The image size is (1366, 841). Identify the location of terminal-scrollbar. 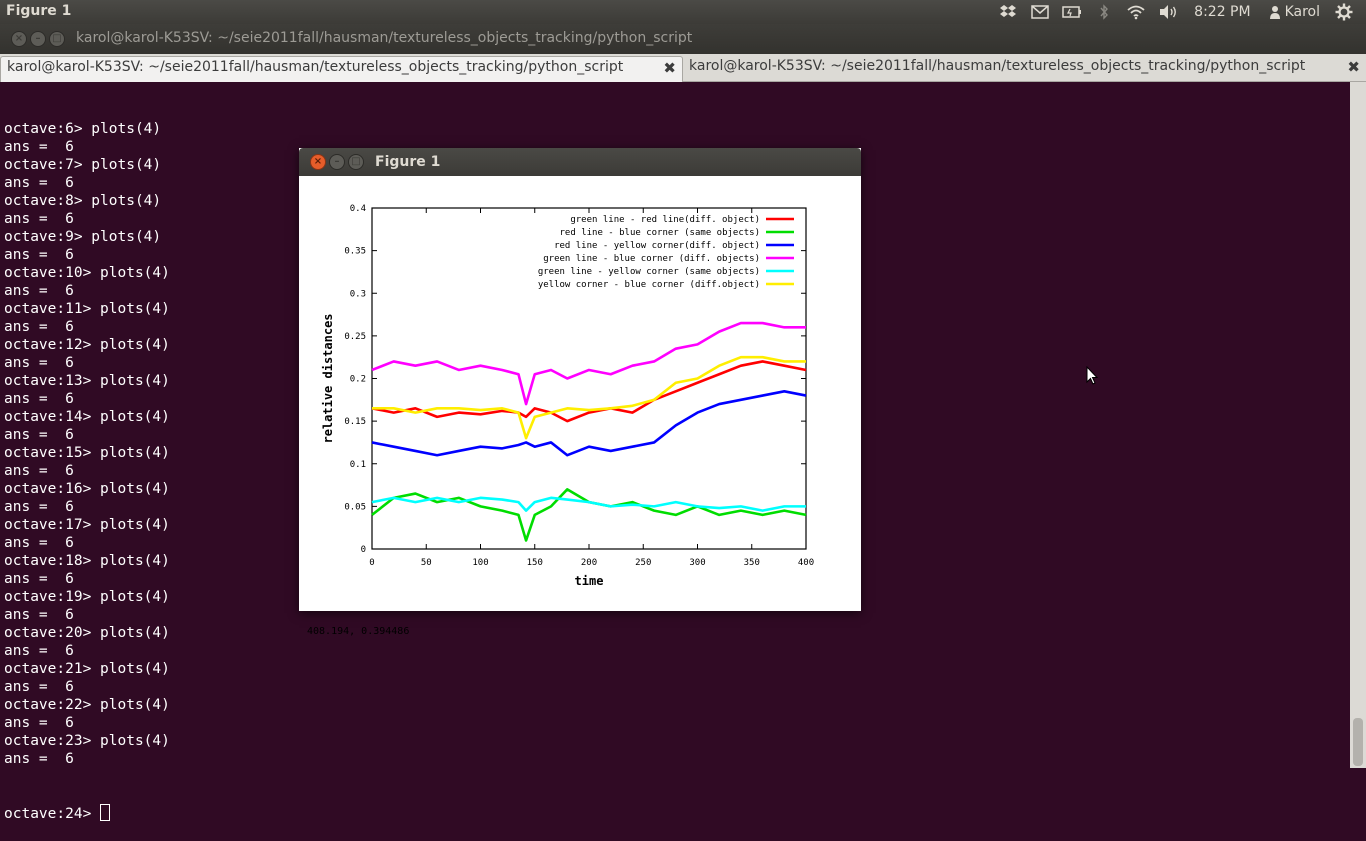
(1358, 425).